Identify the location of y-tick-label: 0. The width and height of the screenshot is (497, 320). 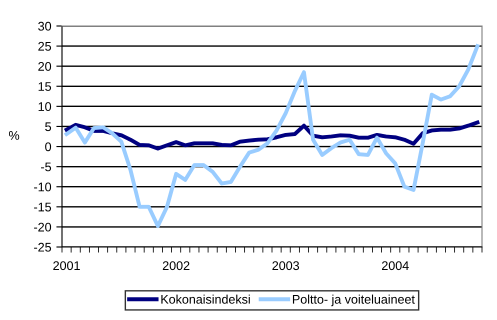
(48, 147).